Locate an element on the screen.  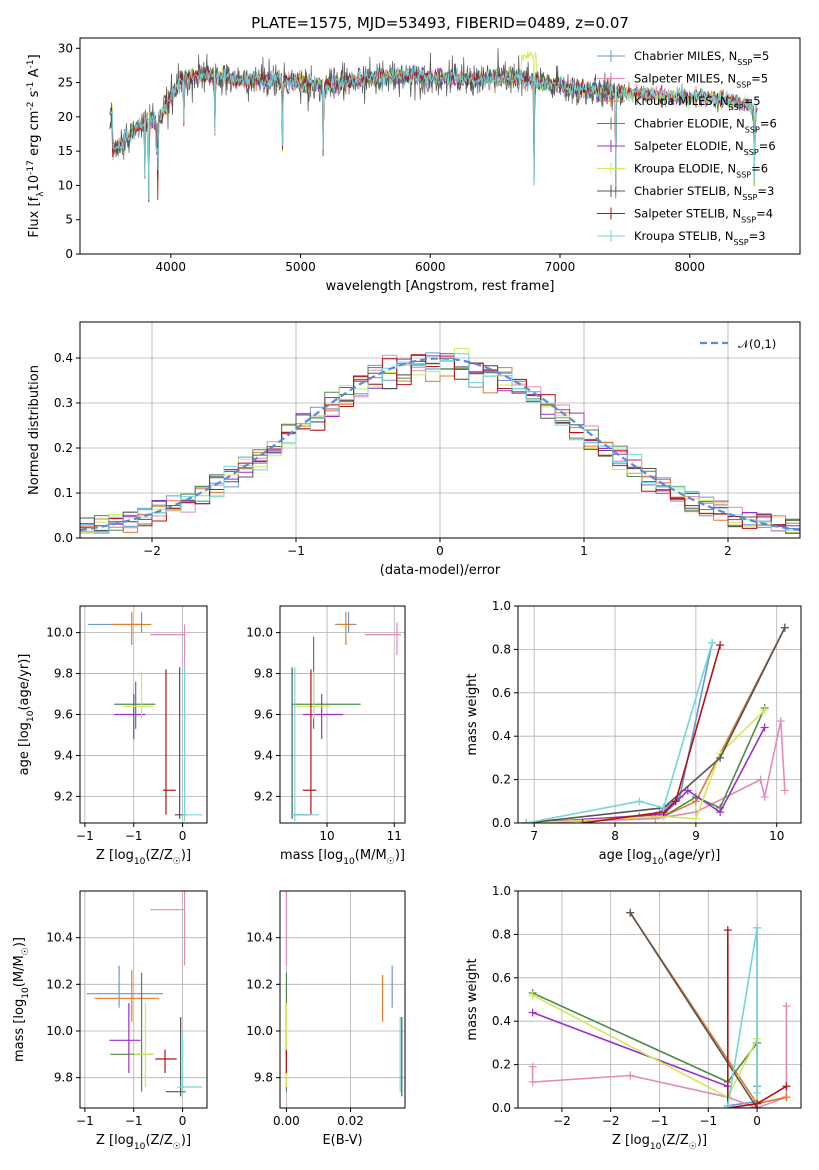
y-tick-label: 0.4 is located at coordinates (501, 1021).